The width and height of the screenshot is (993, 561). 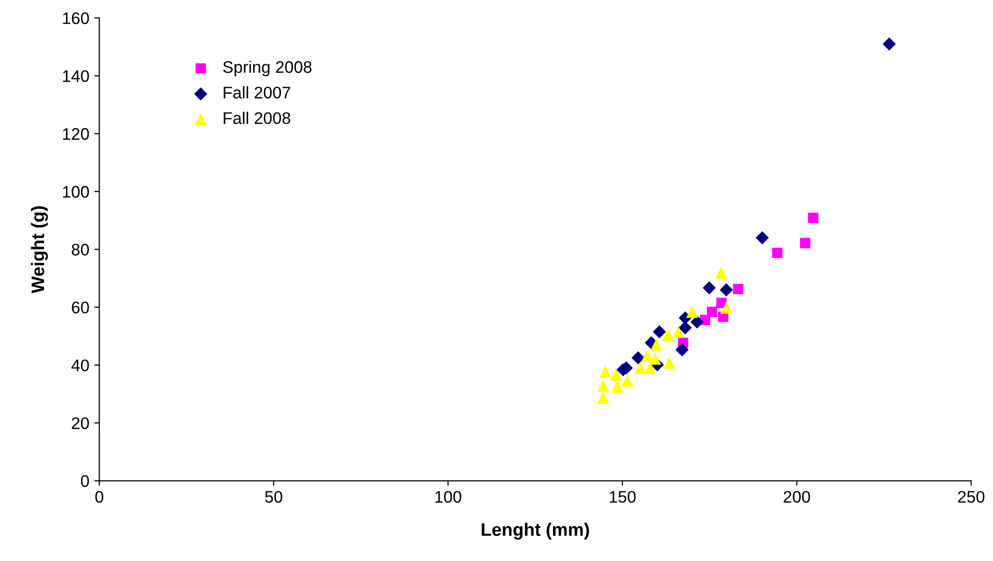 I want to click on y-tick-label: 160, so click(x=76, y=18).